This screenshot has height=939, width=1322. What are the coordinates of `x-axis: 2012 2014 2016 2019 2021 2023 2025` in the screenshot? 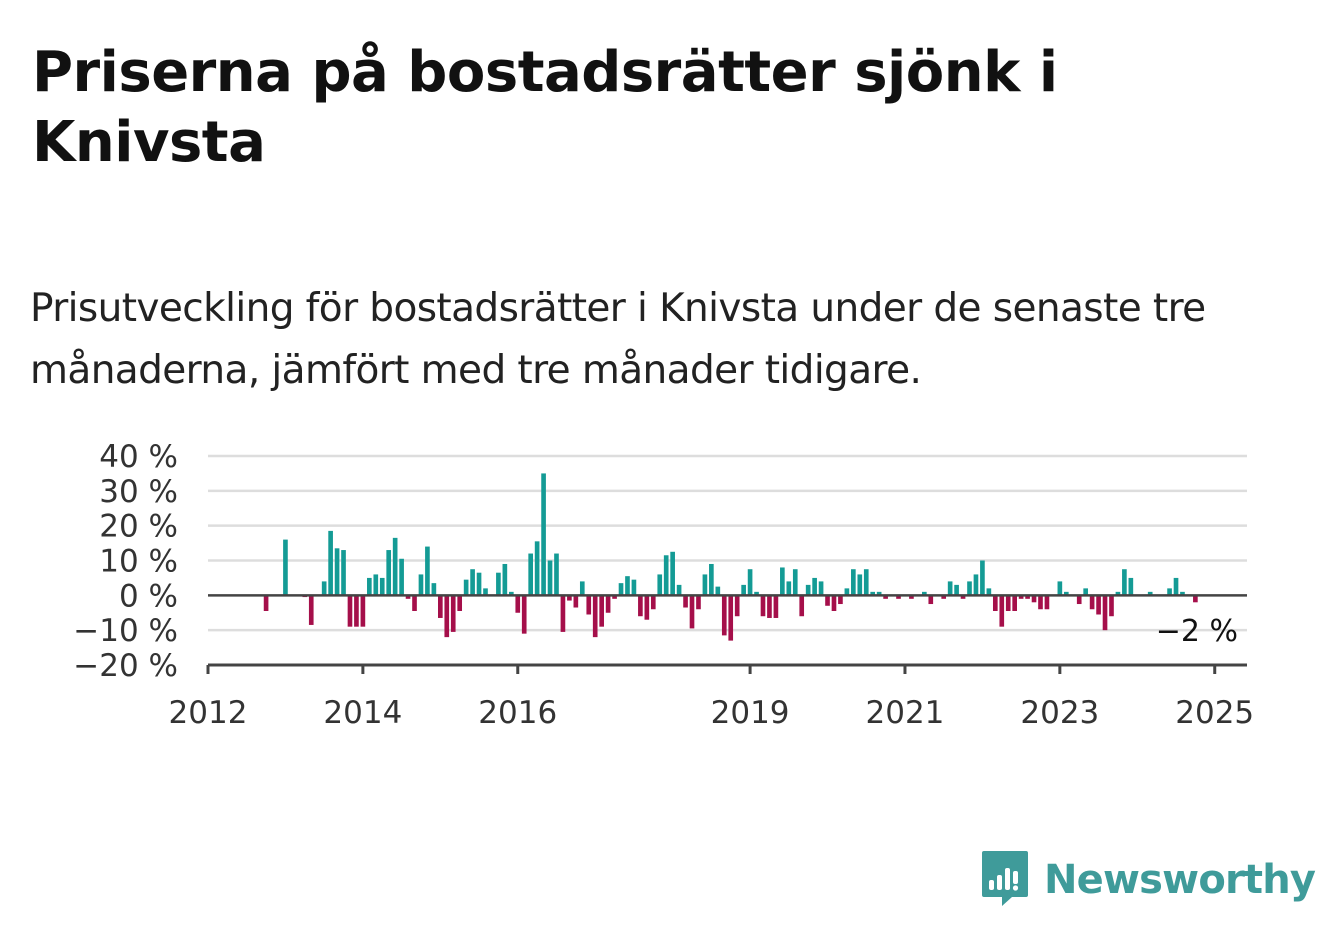 It's located at (711, 697).